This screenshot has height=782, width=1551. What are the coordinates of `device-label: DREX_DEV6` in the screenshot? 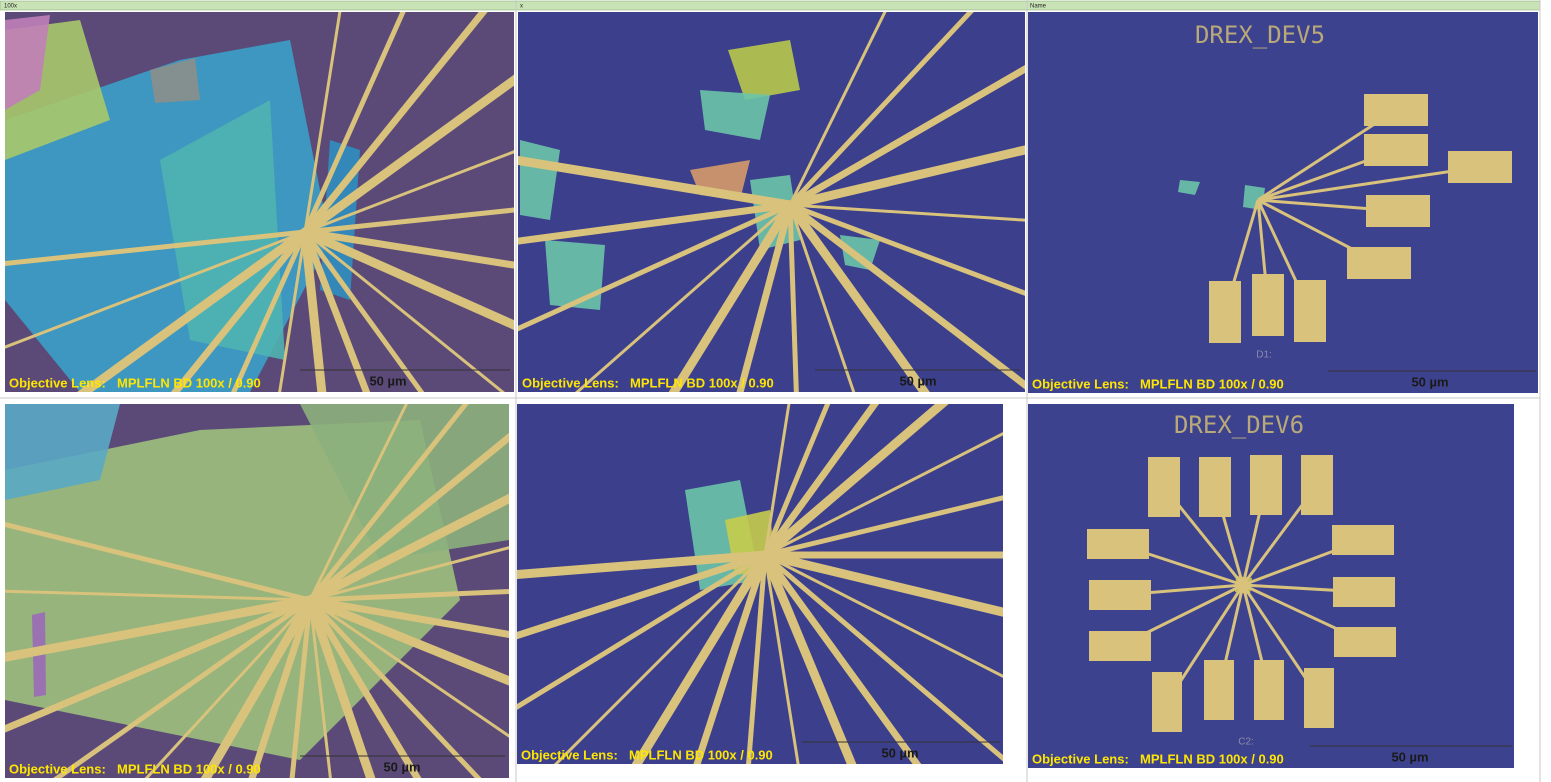 It's located at (1239, 425).